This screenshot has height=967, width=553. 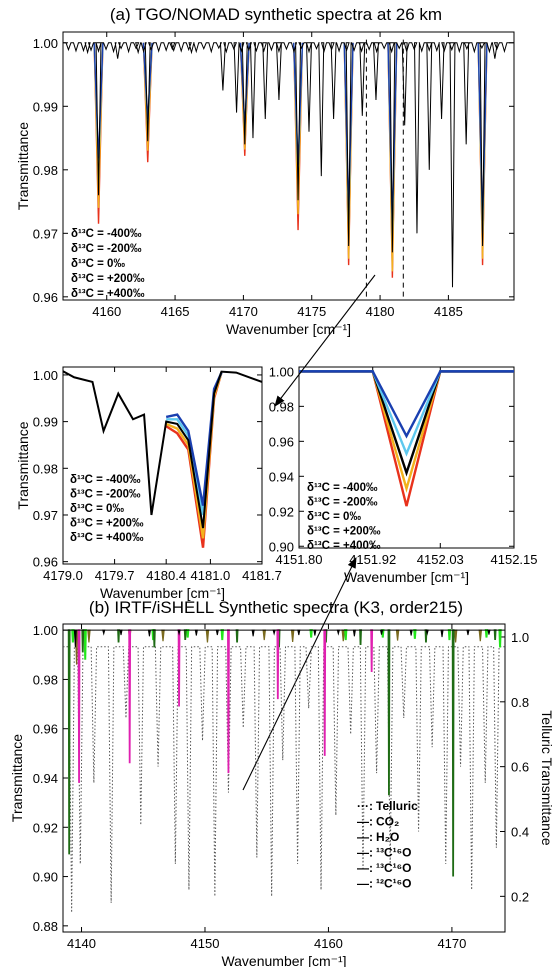 I want to click on panel-zoom-left-xtick-label: 4180.4, so click(x=166, y=575).